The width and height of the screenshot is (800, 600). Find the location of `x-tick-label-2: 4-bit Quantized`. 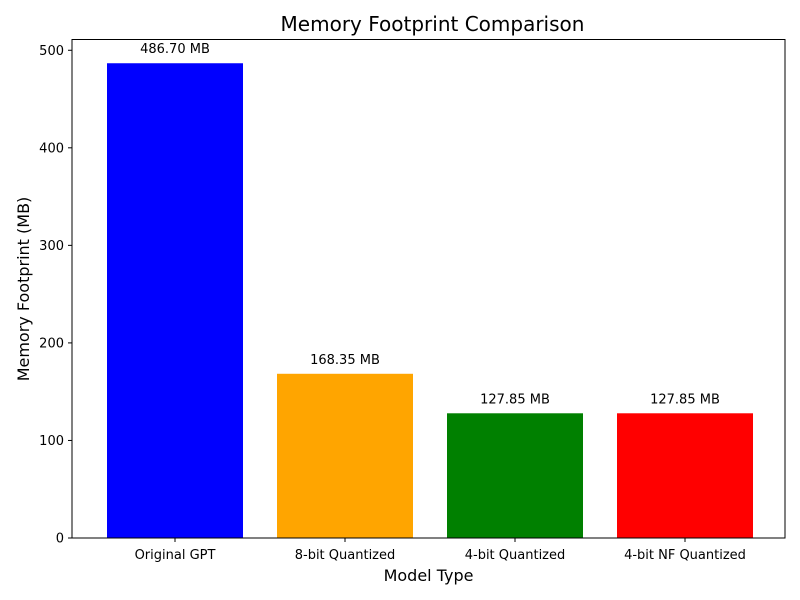

x-tick-label-2: 4-bit Quantized is located at coordinates (515, 555).